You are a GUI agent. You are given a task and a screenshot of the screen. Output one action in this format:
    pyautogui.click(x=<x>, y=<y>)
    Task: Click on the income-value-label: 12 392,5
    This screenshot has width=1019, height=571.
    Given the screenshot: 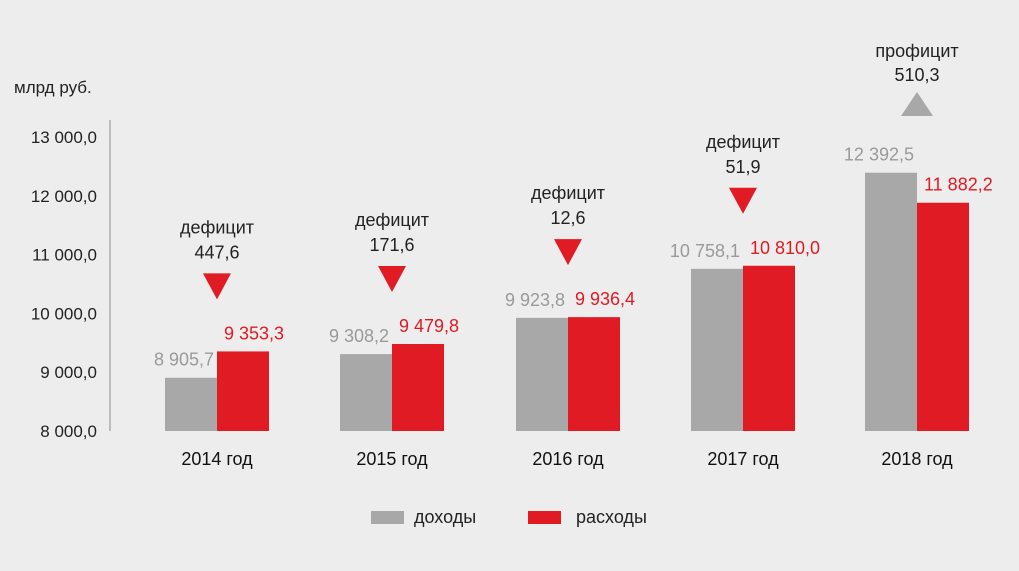 What is the action you would take?
    pyautogui.click(x=879, y=155)
    